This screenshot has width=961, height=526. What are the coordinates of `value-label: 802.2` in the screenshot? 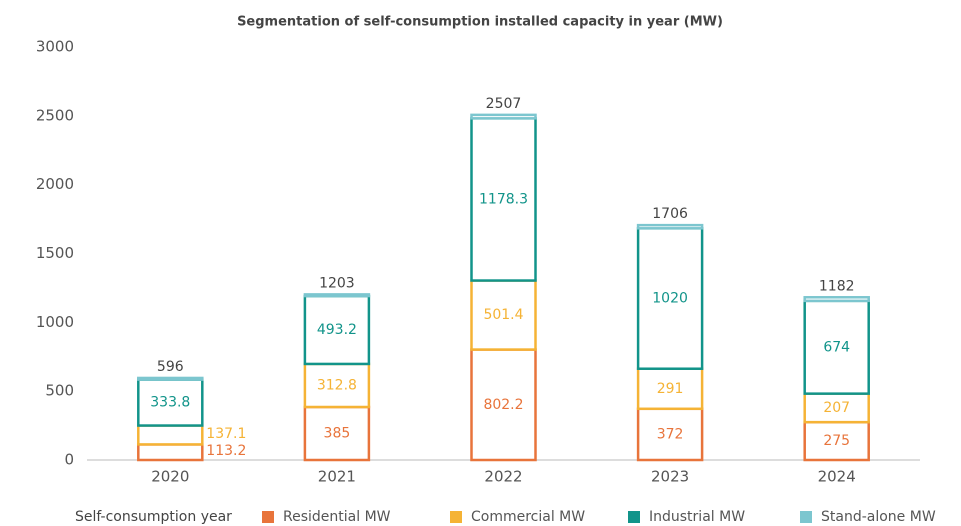 It's located at (503, 405).